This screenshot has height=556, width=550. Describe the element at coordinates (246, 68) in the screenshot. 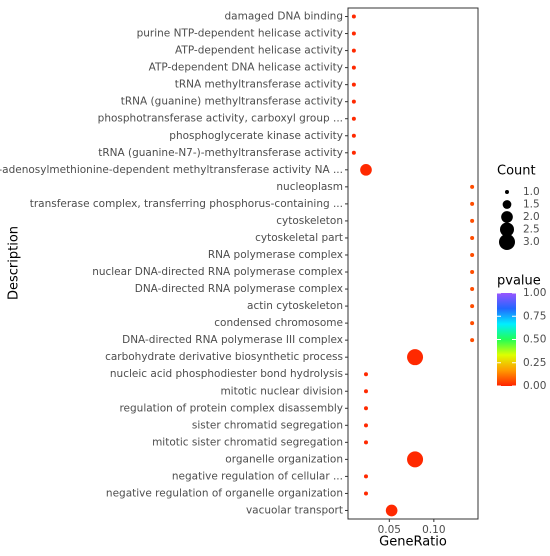

I see `y-tick-label: ATP-dependent DNA helicase activity` at that location.